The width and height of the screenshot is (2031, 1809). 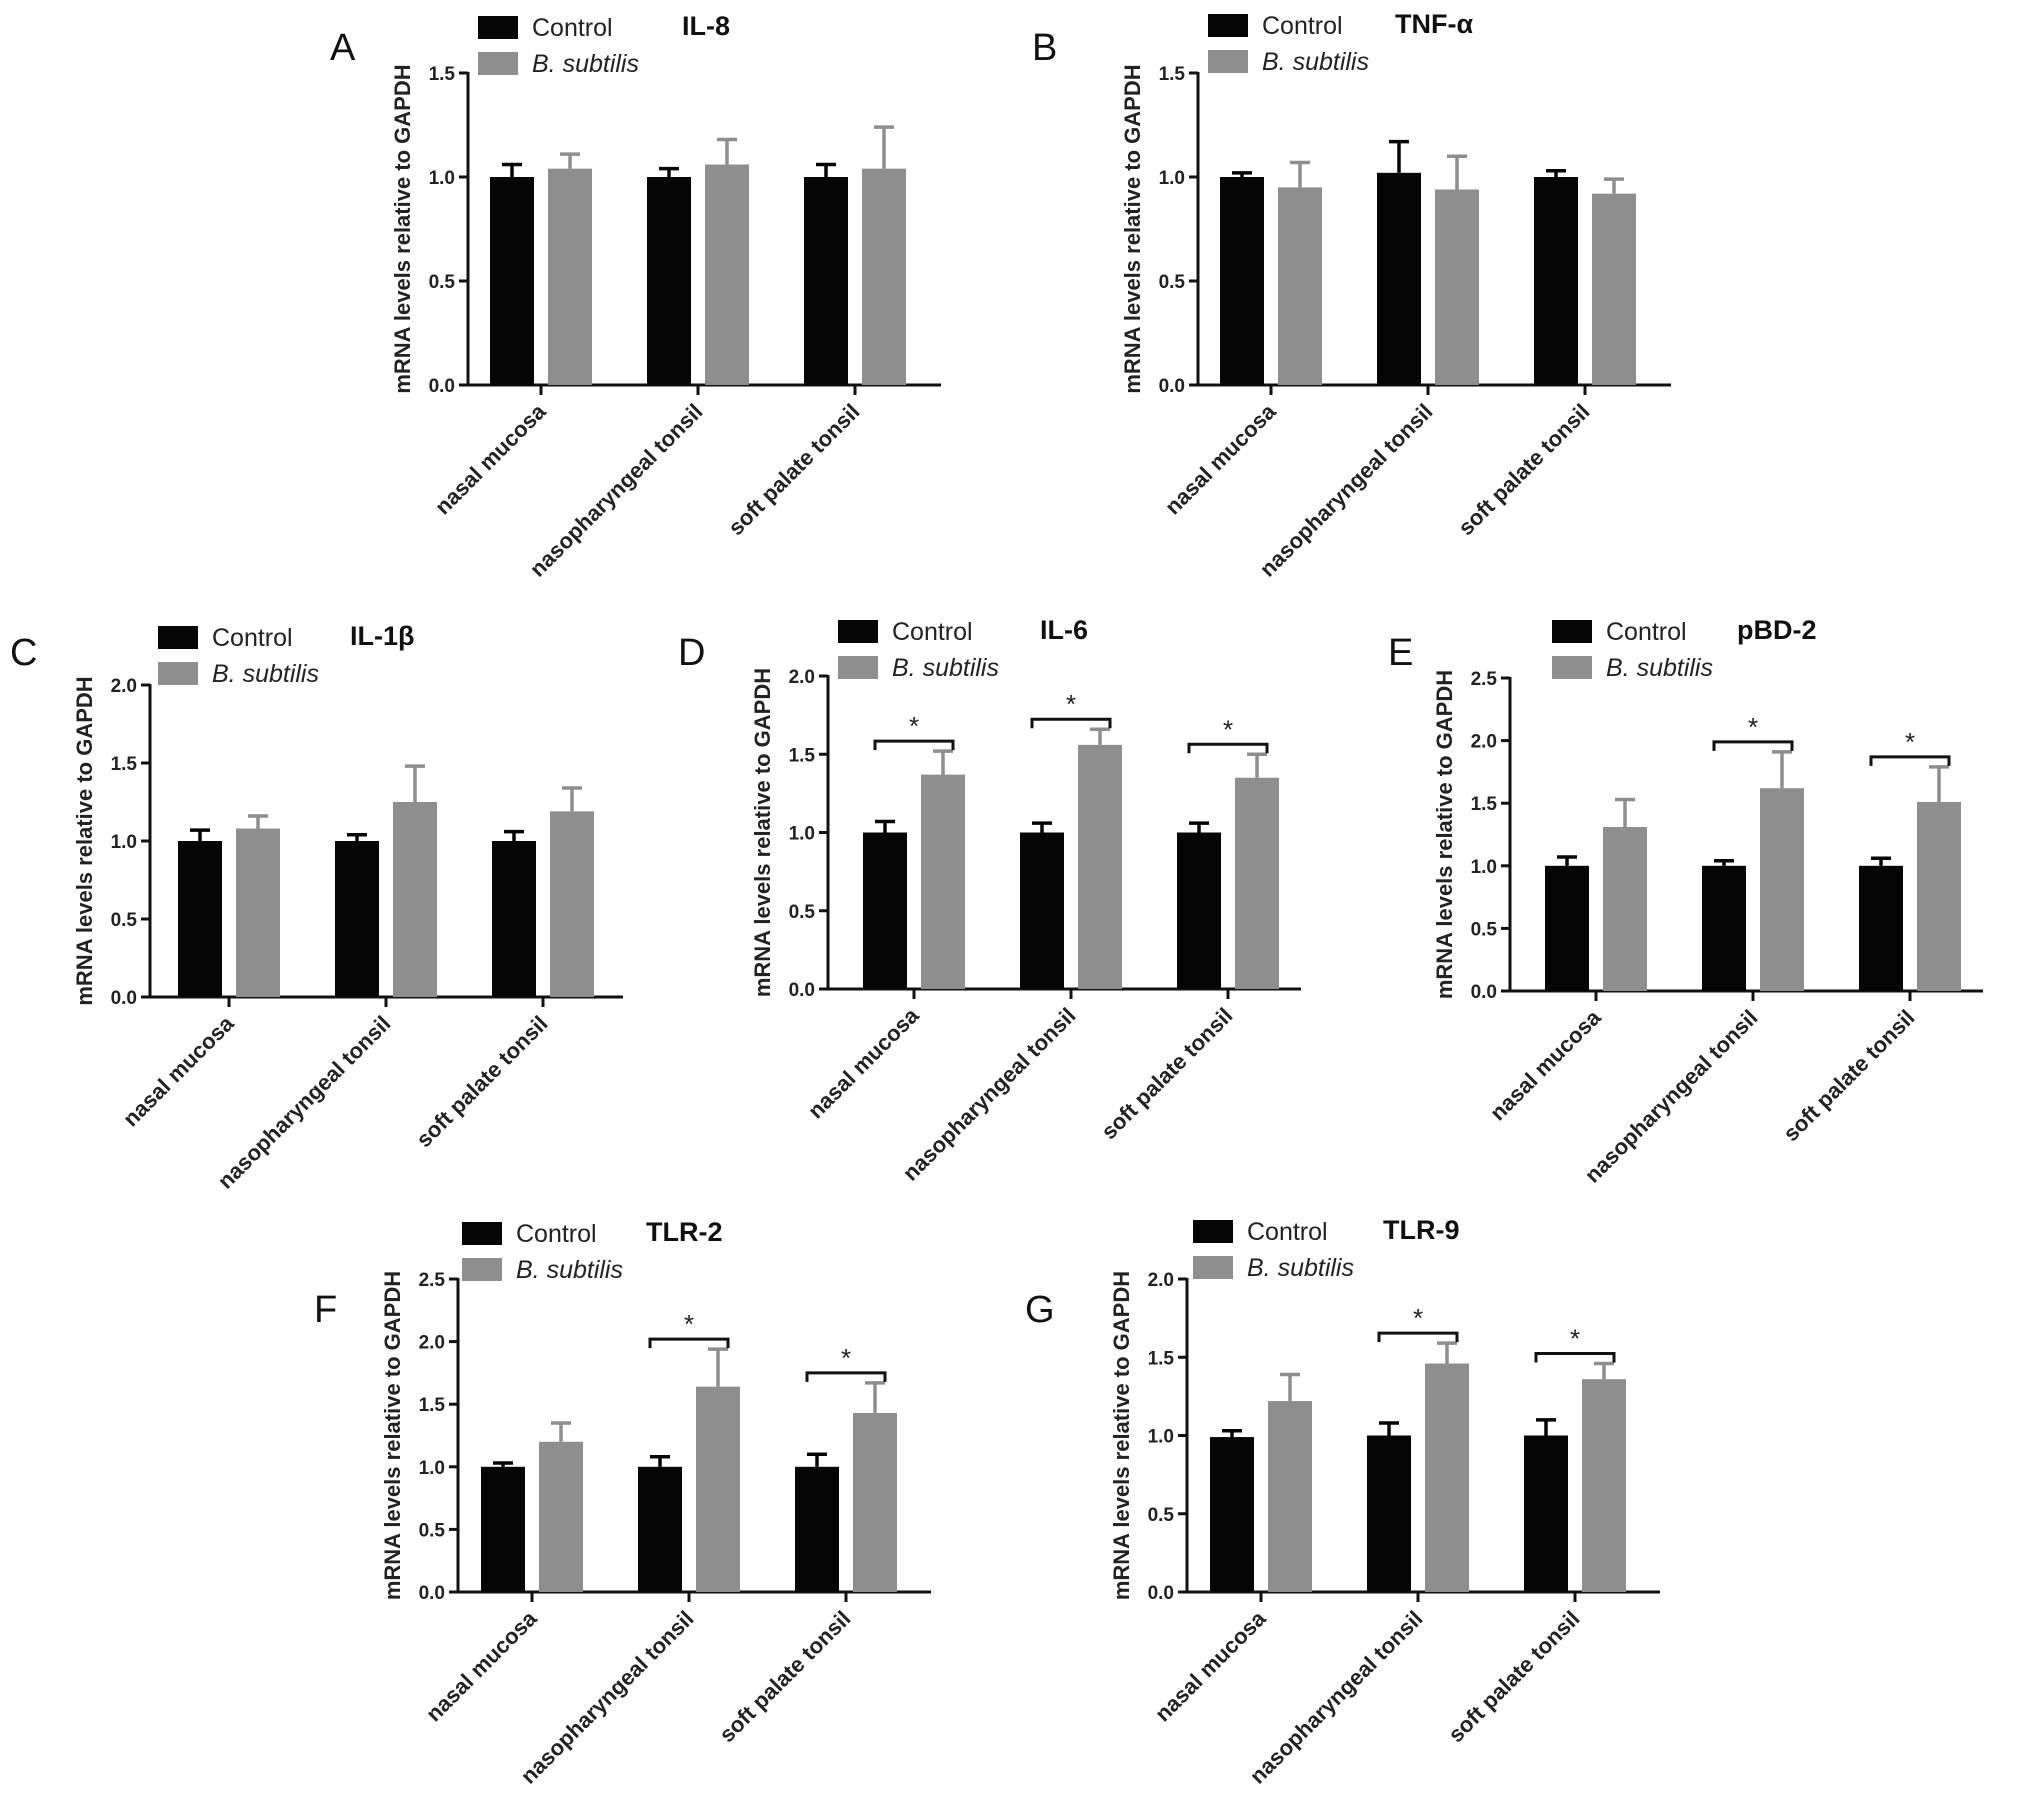 I want to click on chart-title: TLR-9, so click(x=1421, y=1230).